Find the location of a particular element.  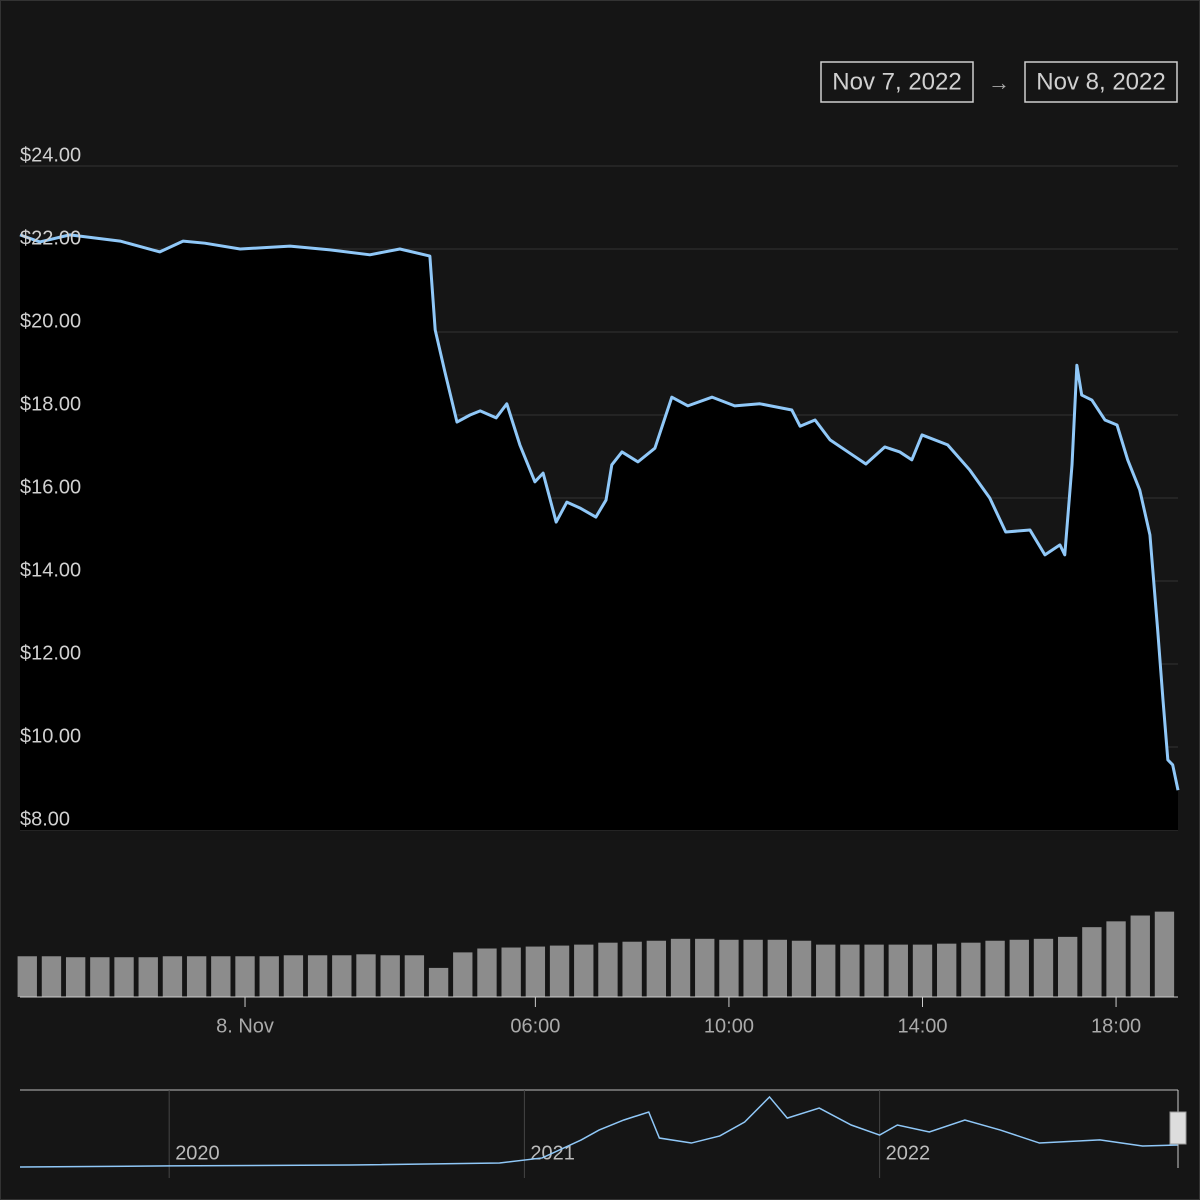

y-tick-label: $22.00 is located at coordinates (50, 238).